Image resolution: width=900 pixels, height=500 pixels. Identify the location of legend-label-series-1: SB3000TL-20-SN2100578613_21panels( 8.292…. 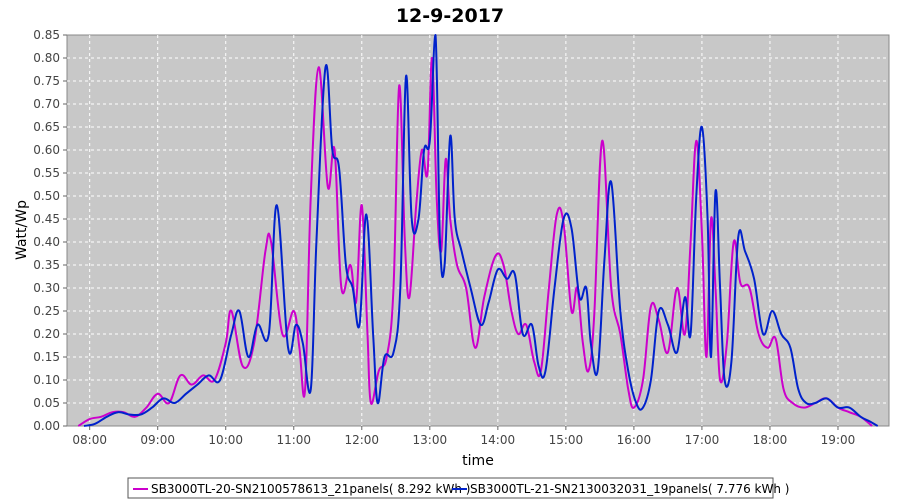
(310, 489).